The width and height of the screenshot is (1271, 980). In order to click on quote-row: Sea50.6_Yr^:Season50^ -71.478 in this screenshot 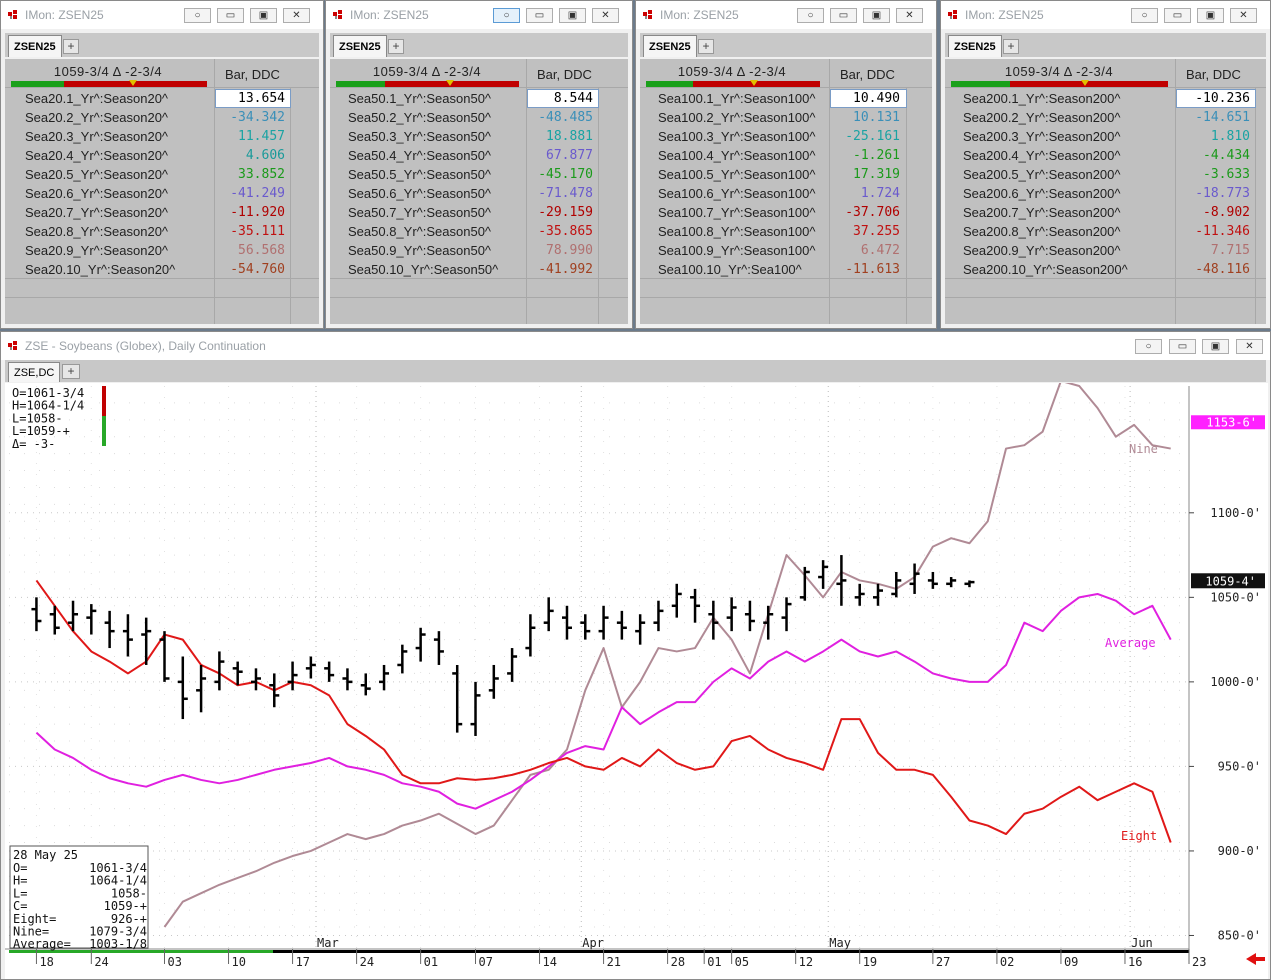, I will do `click(479, 193)`.